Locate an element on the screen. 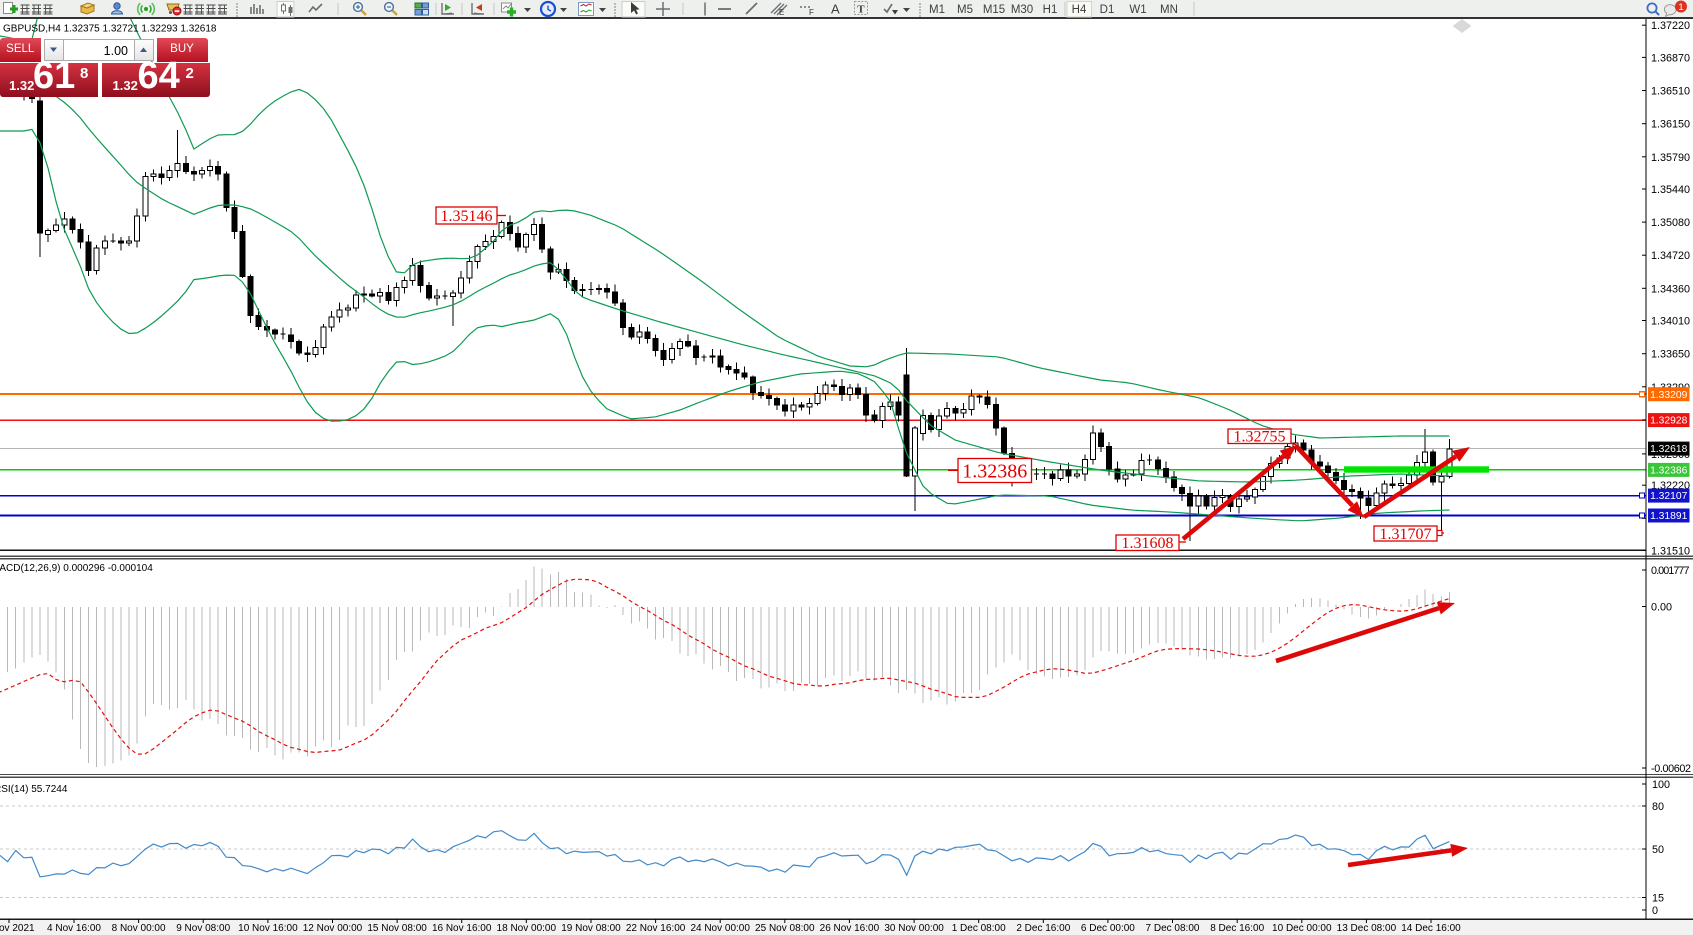  svg-text: RSI(14) 55.7244 is located at coordinates (34, 789).